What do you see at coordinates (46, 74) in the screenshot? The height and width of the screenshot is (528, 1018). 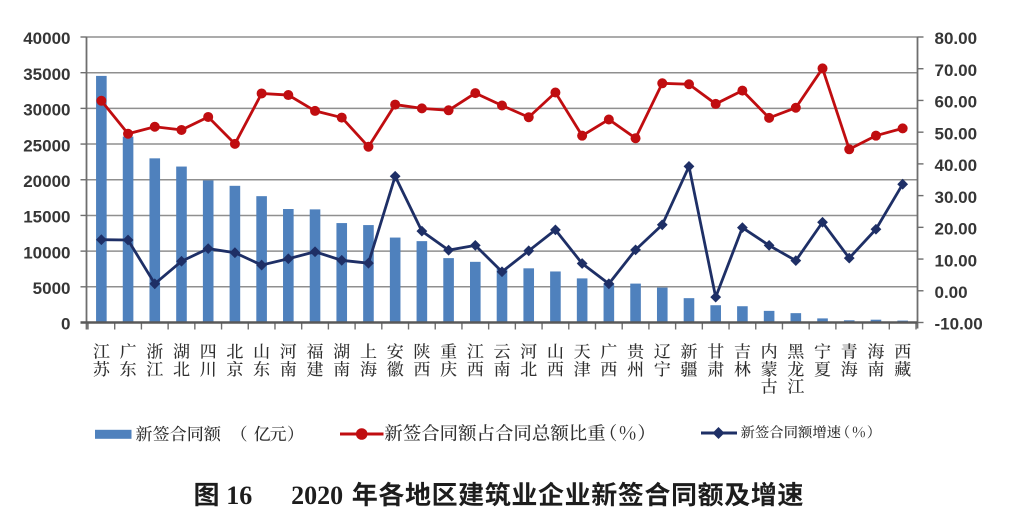 I see `svg-text: 35000` at bounding box center [46, 74].